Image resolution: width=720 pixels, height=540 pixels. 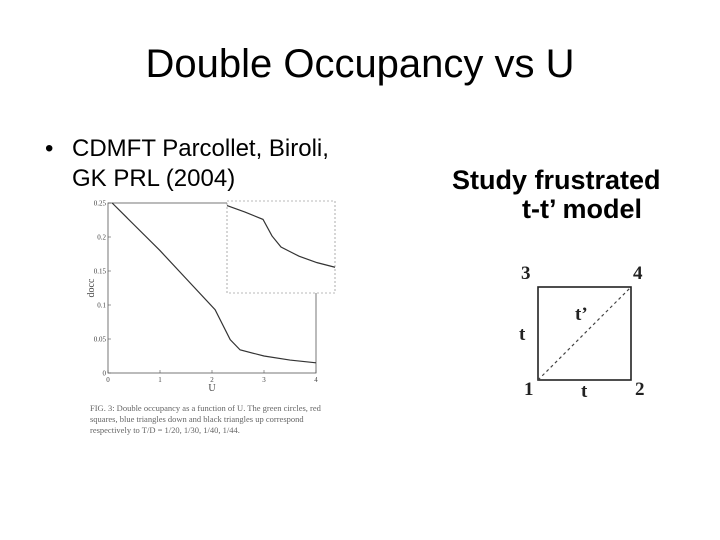 What do you see at coordinates (581, 314) in the screenshot?
I see `edge-label: t’` at bounding box center [581, 314].